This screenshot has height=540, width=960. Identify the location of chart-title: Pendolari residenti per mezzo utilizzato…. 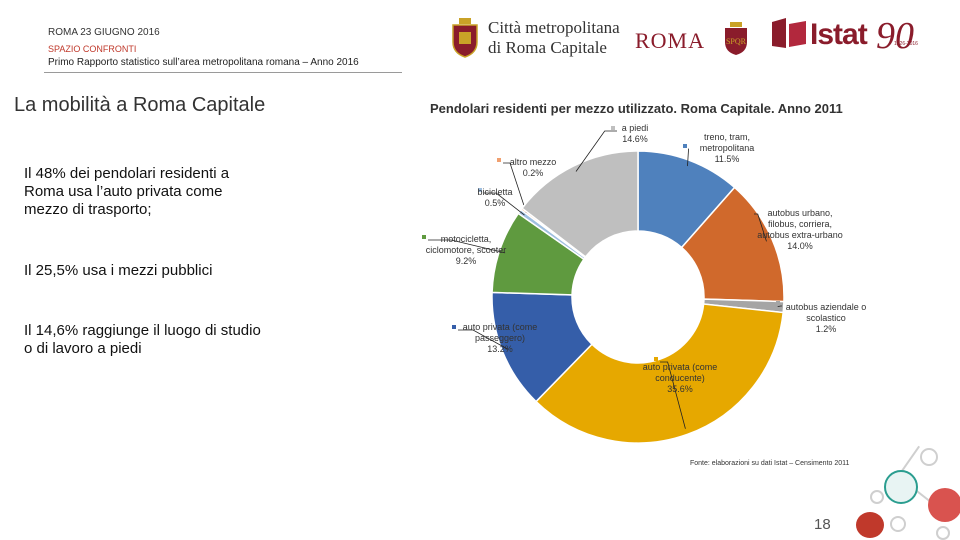
(636, 108).